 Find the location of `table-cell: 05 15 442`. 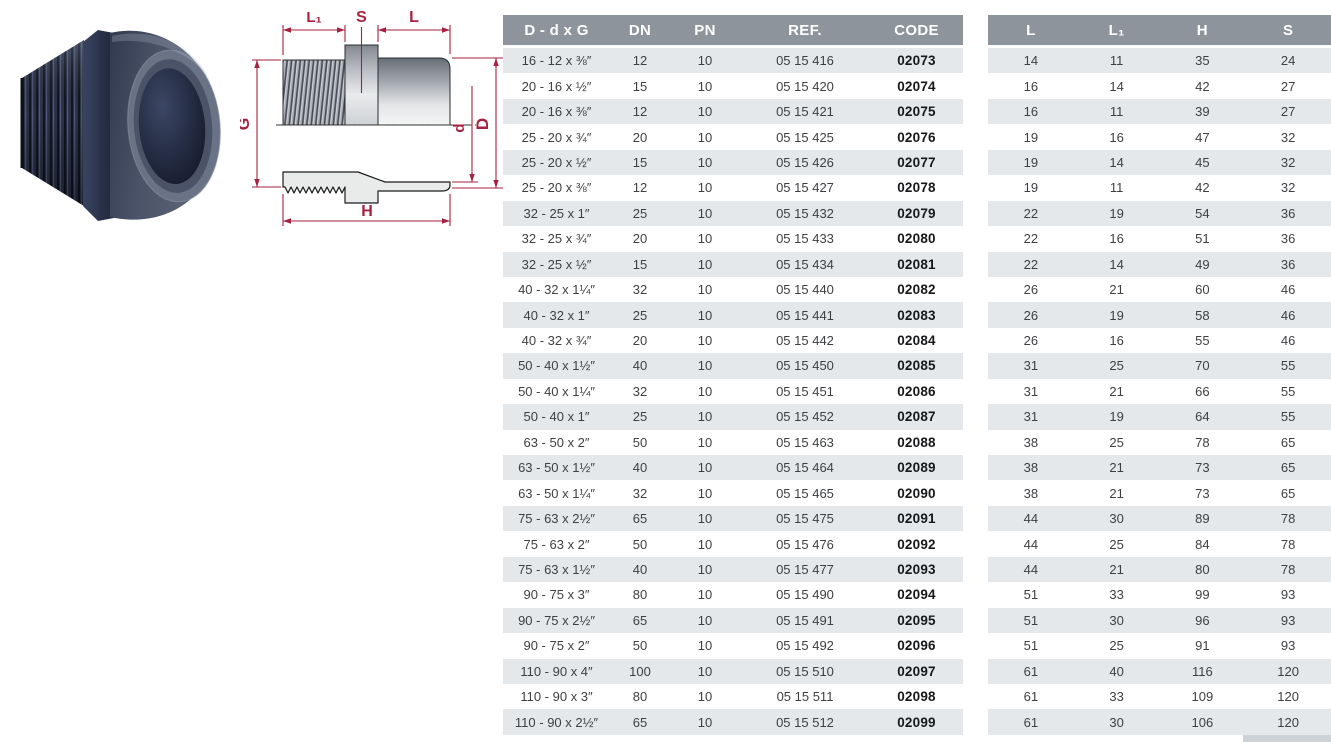

table-cell: 05 15 442 is located at coordinates (805, 340).